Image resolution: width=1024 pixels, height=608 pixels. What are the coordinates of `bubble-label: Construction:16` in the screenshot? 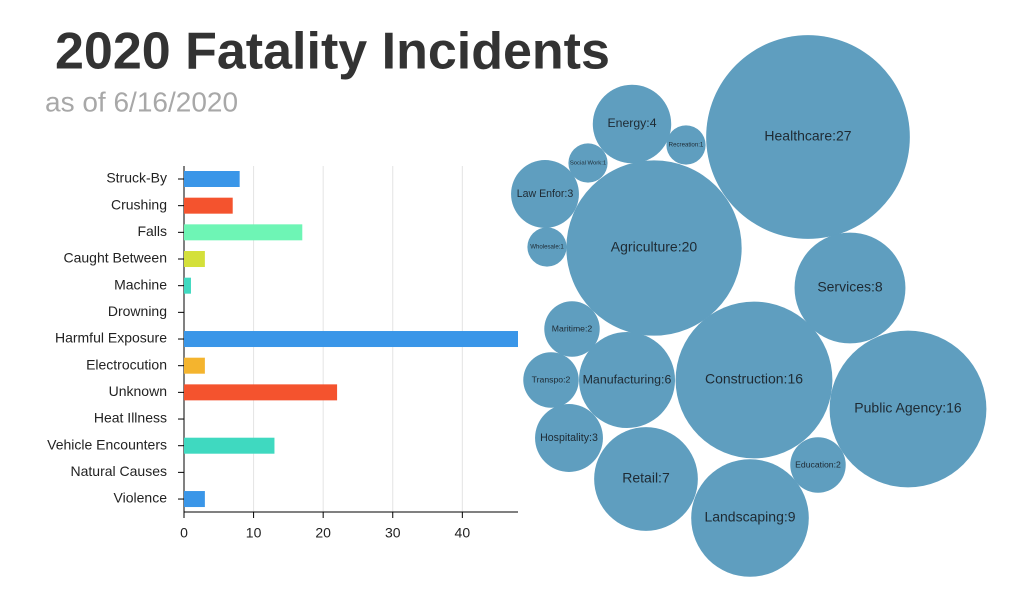 It's located at (754, 379).